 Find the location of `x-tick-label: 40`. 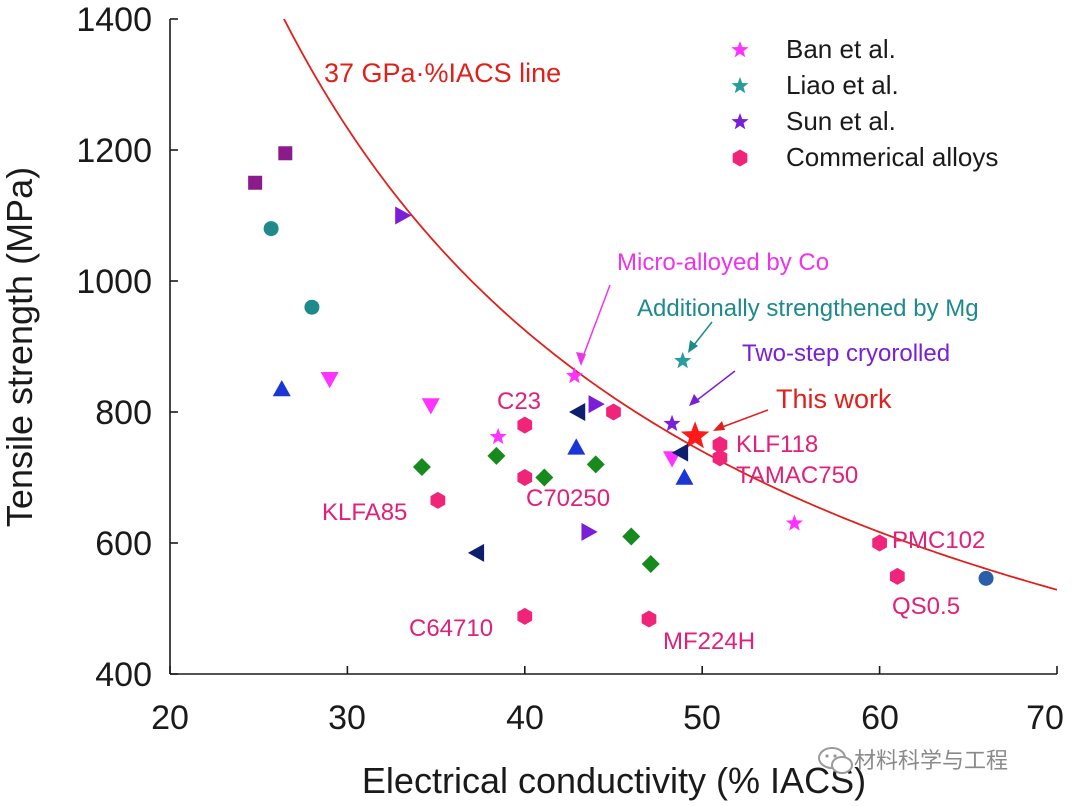

x-tick-label: 40 is located at coordinates (525, 718).